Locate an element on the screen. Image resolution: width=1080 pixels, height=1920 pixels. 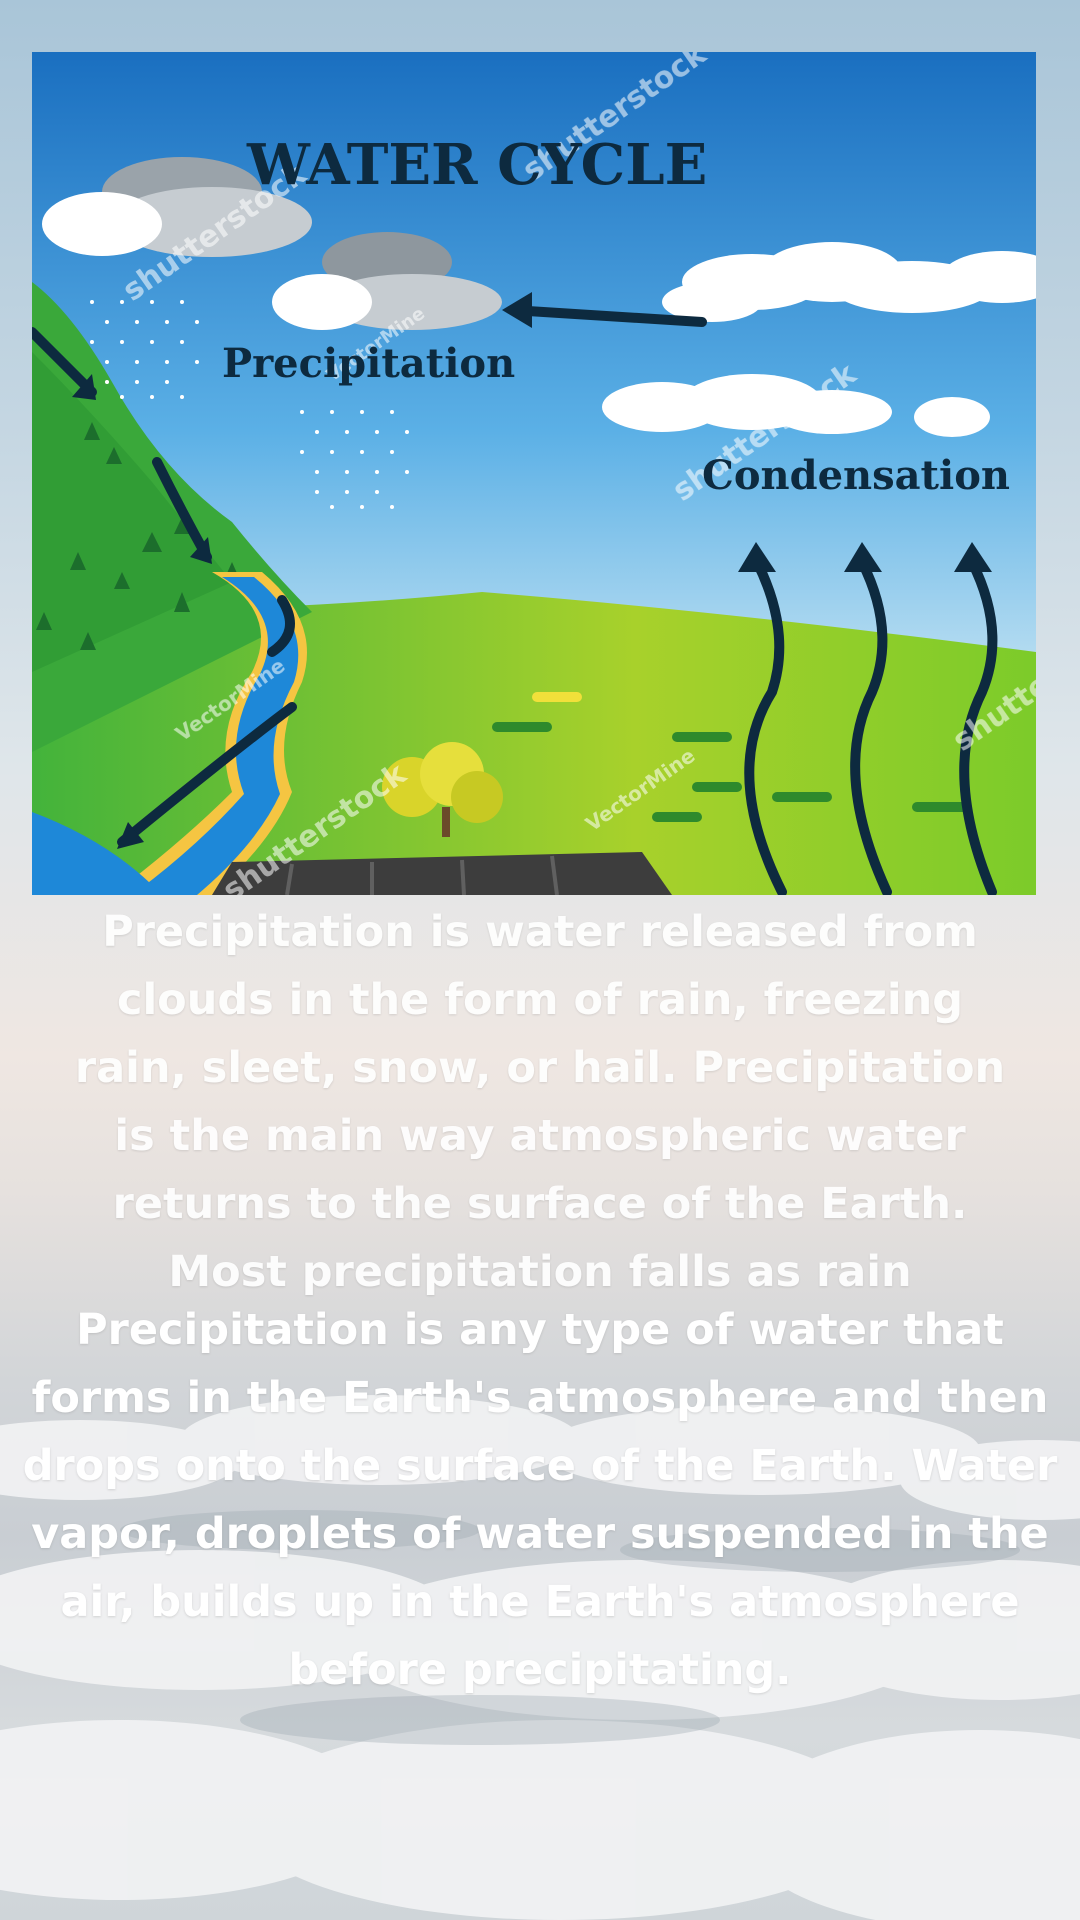
rain-drops-middle is located at coordinates (354, 459).